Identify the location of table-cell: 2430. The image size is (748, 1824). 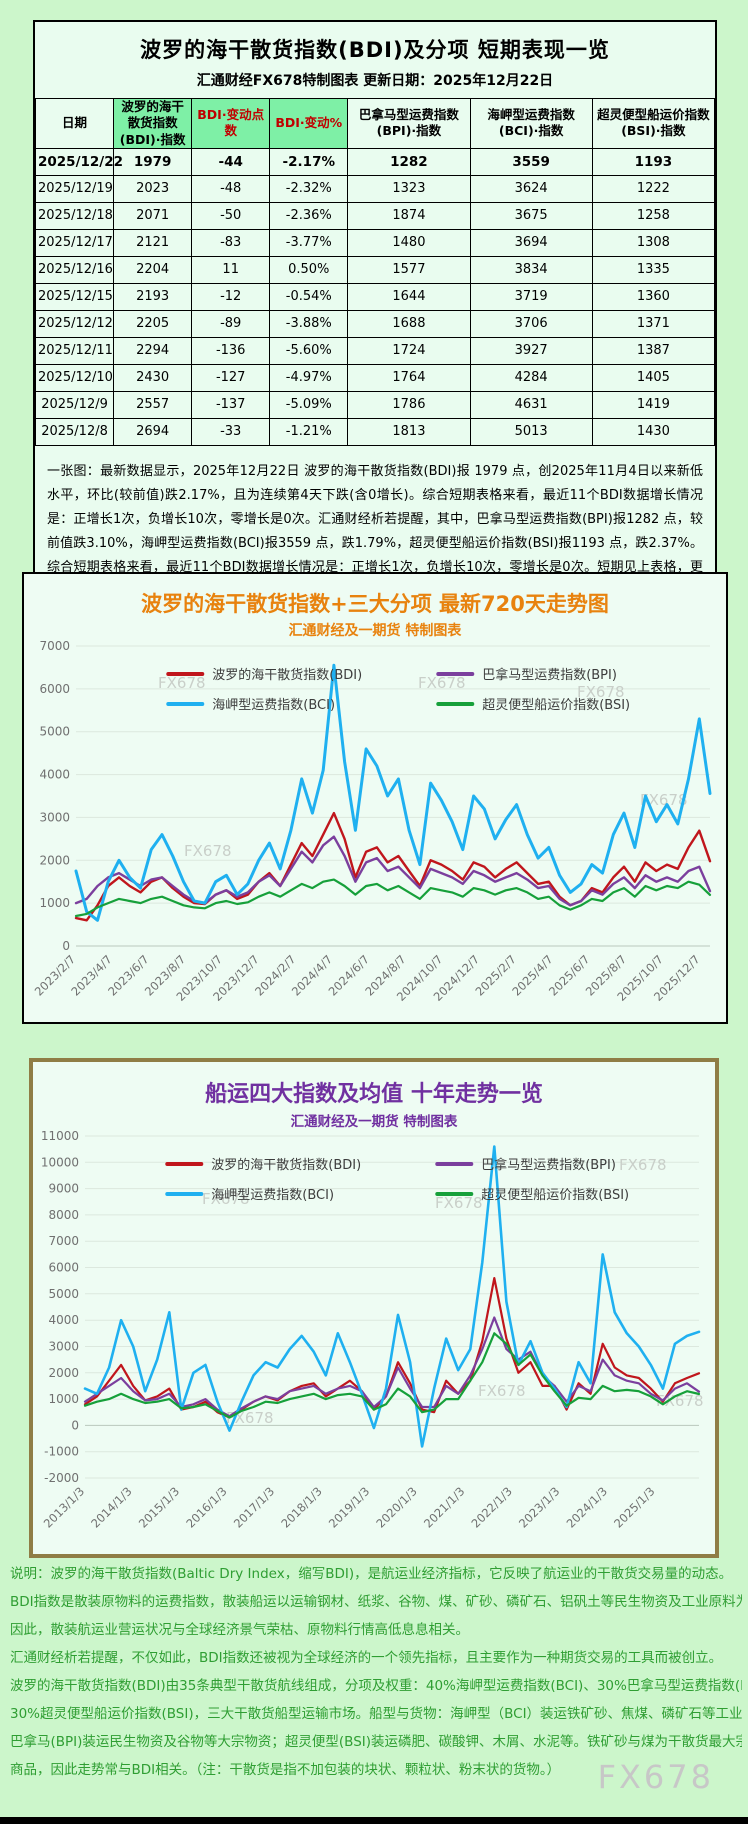
(153, 377).